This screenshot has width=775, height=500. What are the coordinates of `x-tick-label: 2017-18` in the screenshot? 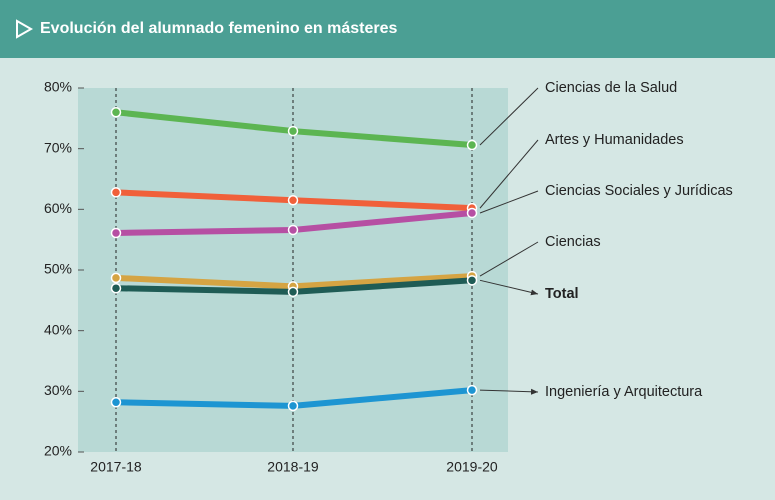 It's located at (116, 467).